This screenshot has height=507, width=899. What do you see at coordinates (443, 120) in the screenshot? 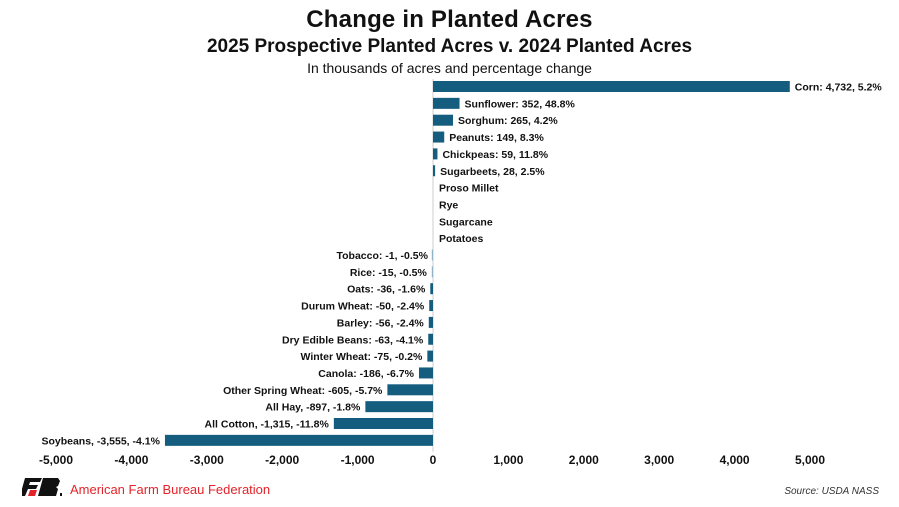
I see `bar-sorghum` at bounding box center [443, 120].